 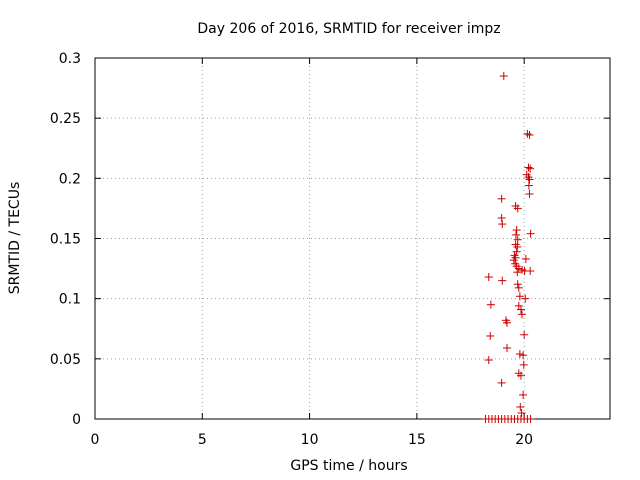 What do you see at coordinates (65, 240) in the screenshot?
I see `y-tick-label: 0.15` at bounding box center [65, 240].